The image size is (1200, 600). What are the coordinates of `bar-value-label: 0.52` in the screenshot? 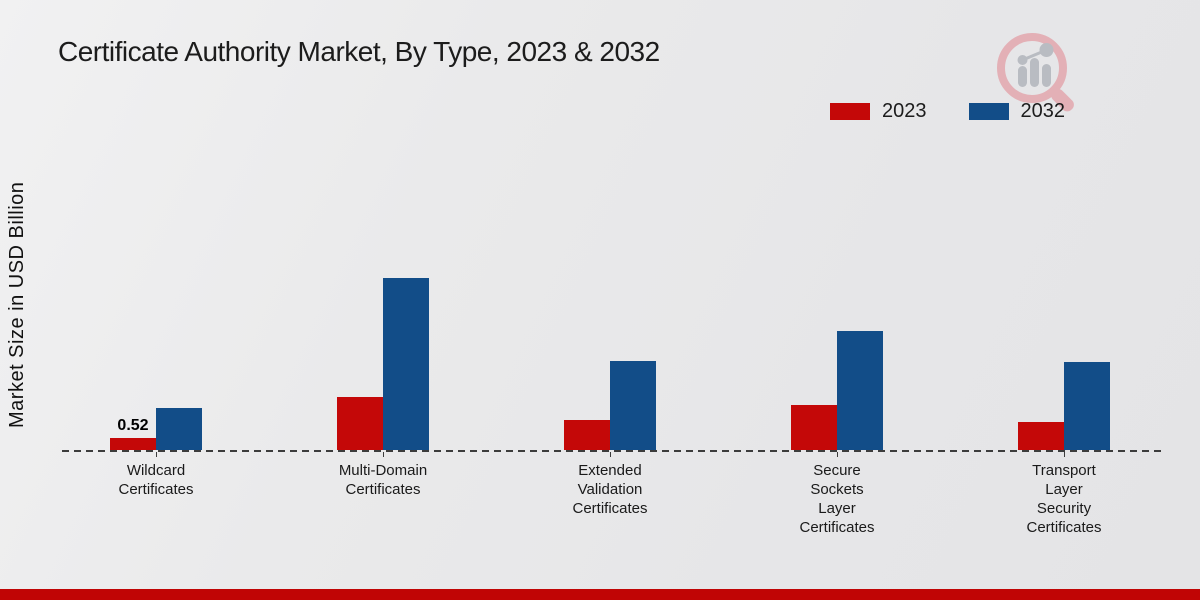 It's located at (133, 425).